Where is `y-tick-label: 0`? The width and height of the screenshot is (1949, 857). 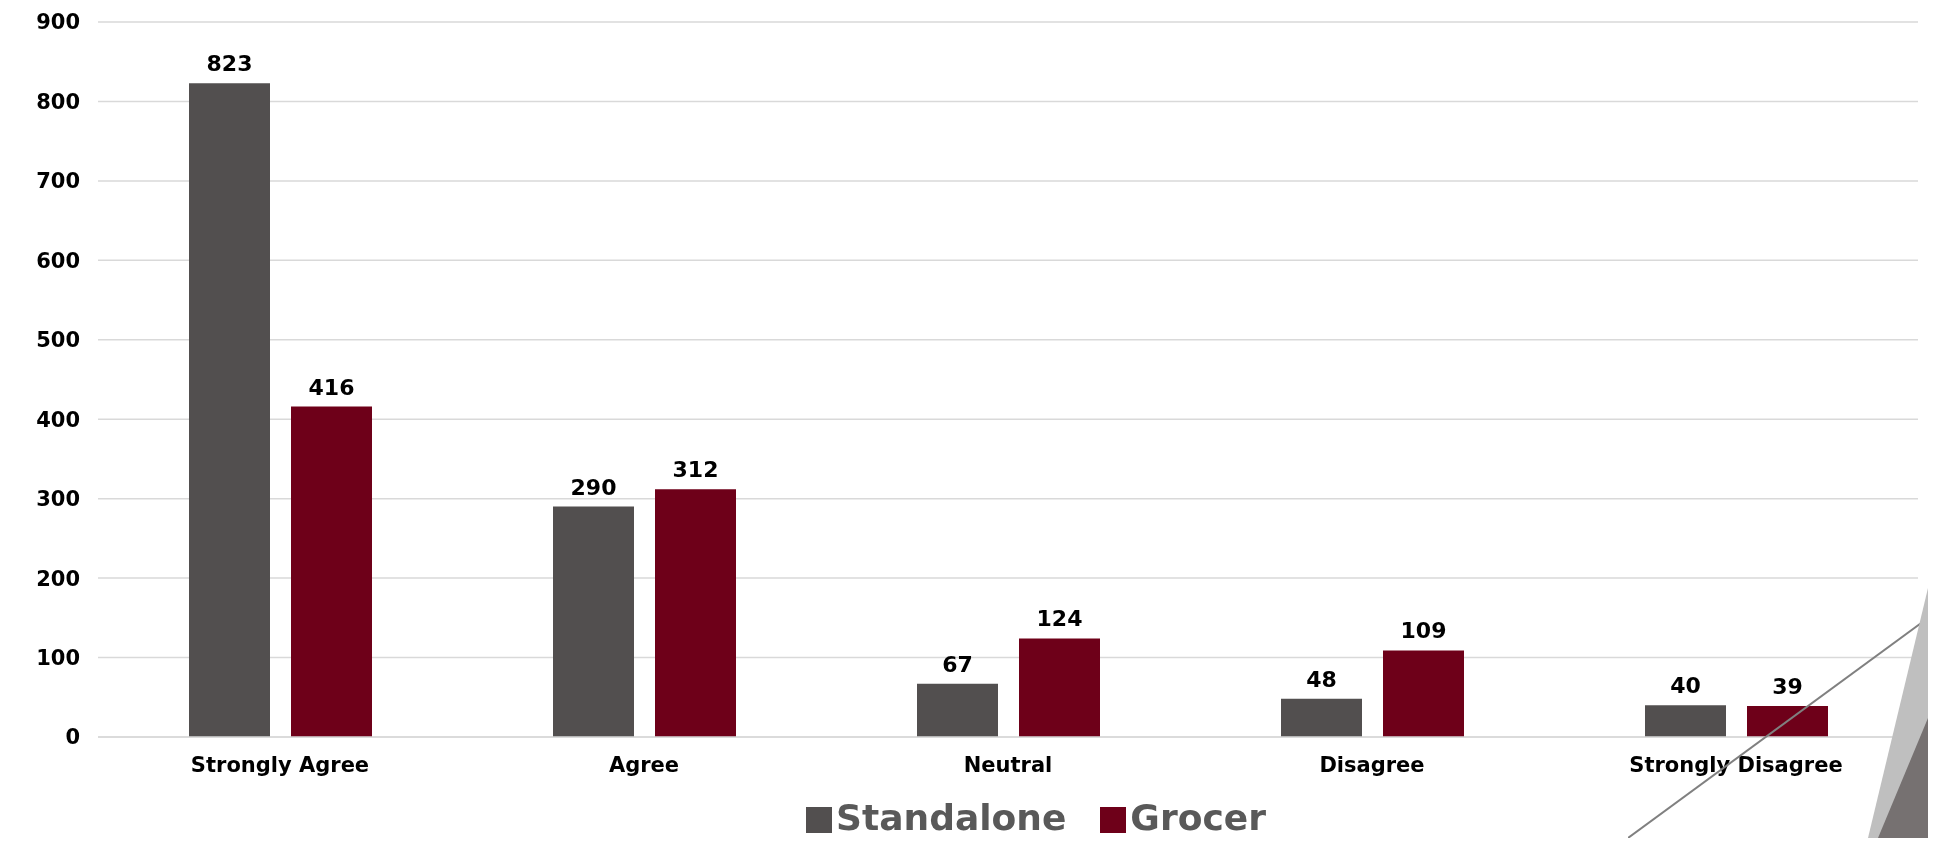
y-tick-label: 0 is located at coordinates (72, 737).